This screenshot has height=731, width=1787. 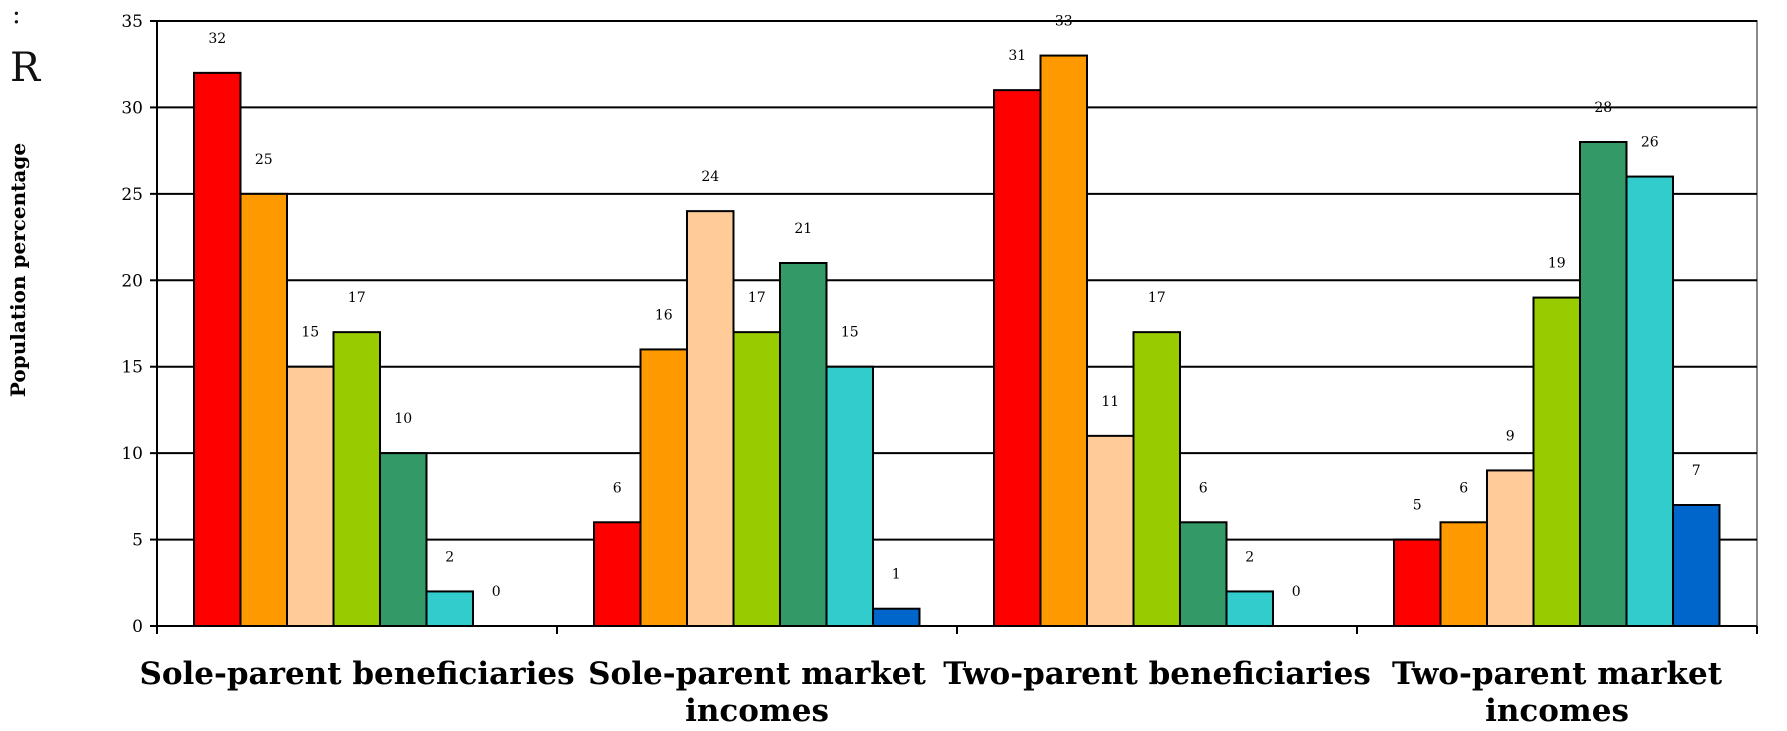 I want to click on y-tick-label: 0, so click(x=137, y=627).